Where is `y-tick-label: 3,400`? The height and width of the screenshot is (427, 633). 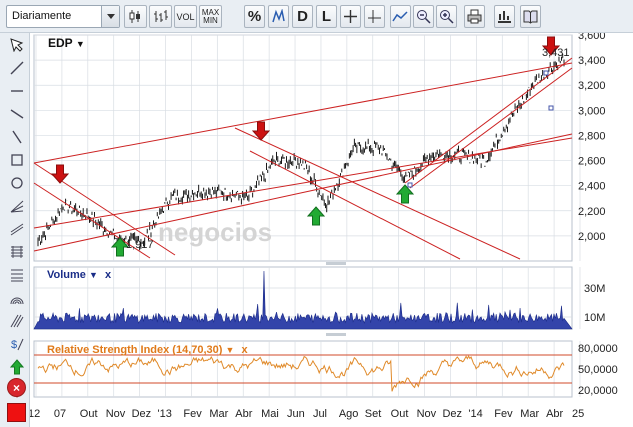 y-tick-label: 3,400 is located at coordinates (592, 61).